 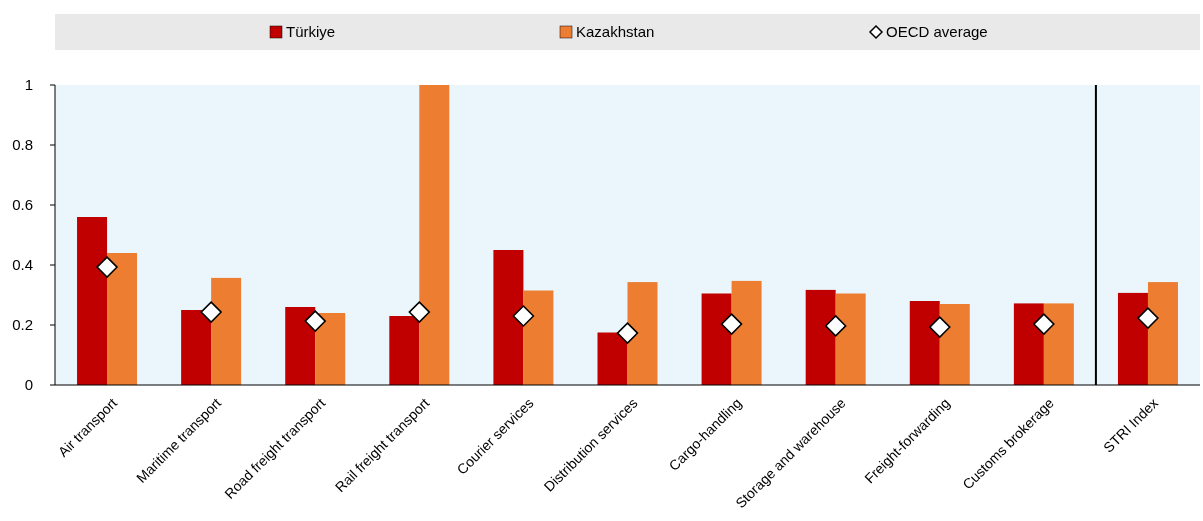 I want to click on y-tick-label: 0.6, so click(x=22, y=205).